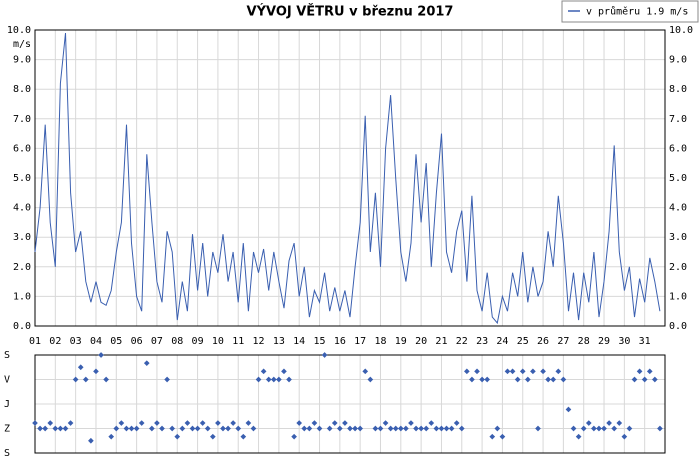  Describe the element at coordinates (421, 341) in the screenshot. I see `x-tick-label: 20` at that location.